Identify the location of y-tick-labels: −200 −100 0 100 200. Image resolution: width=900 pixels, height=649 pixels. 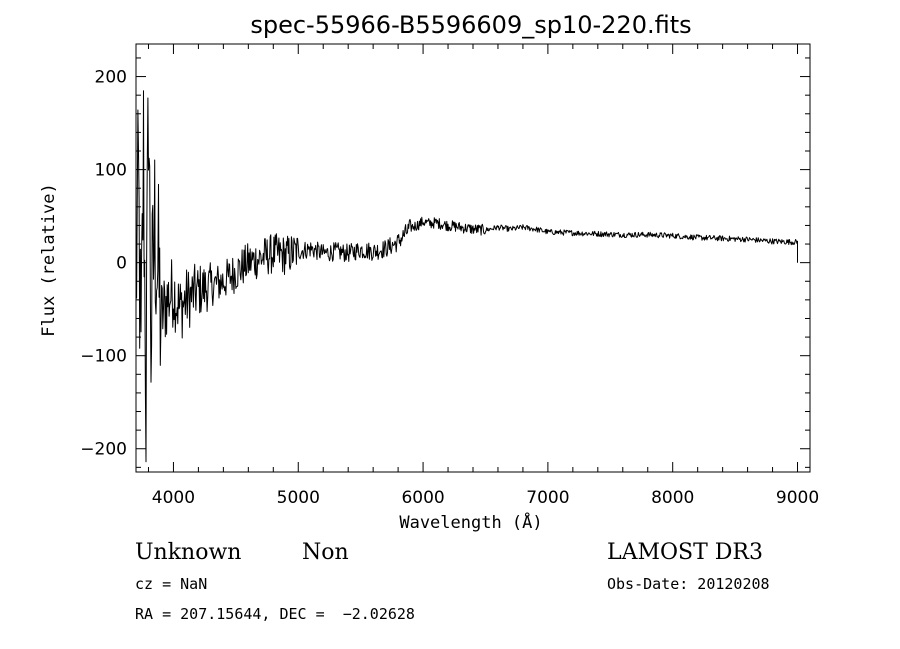
(103, 264).